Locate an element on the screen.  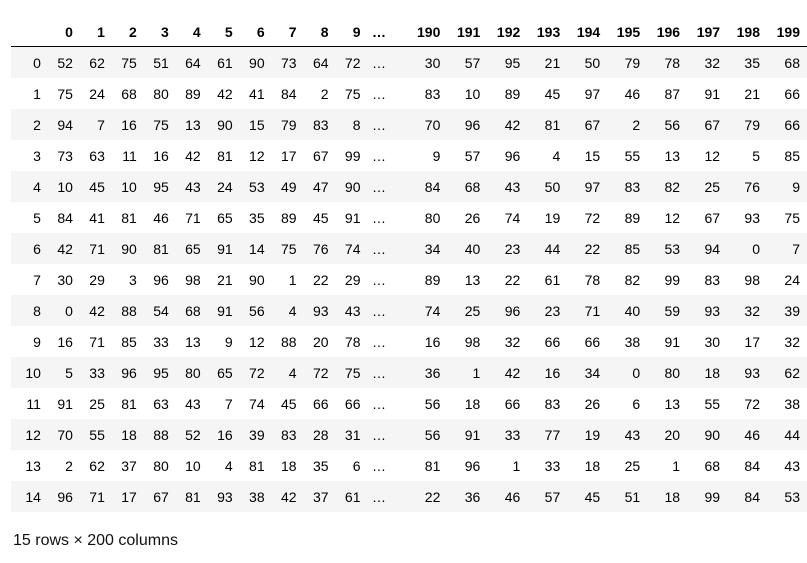
table-cell: 18 is located at coordinates (712, 372).